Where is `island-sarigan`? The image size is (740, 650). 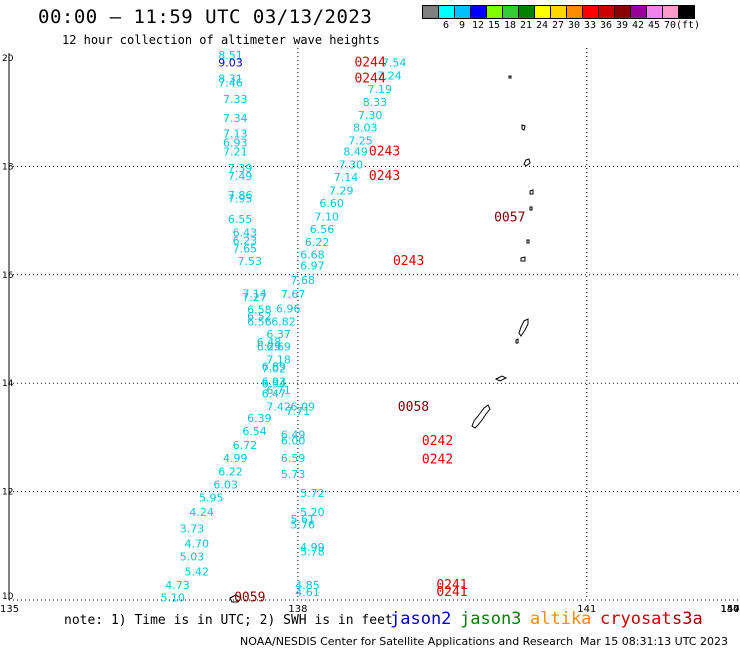
island-sarigan is located at coordinates (528, 241).